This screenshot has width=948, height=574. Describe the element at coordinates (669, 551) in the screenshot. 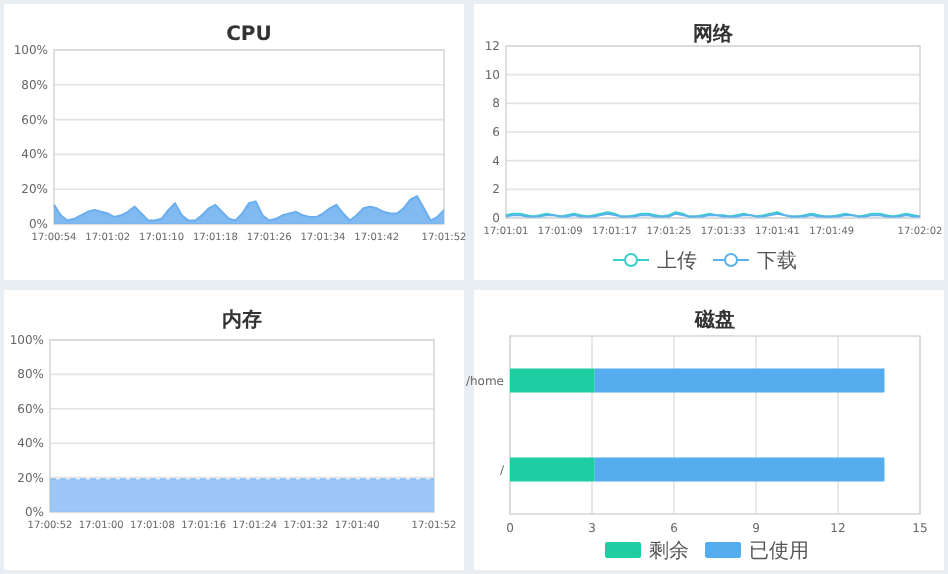

I see `legend-label: 剩余` at that location.